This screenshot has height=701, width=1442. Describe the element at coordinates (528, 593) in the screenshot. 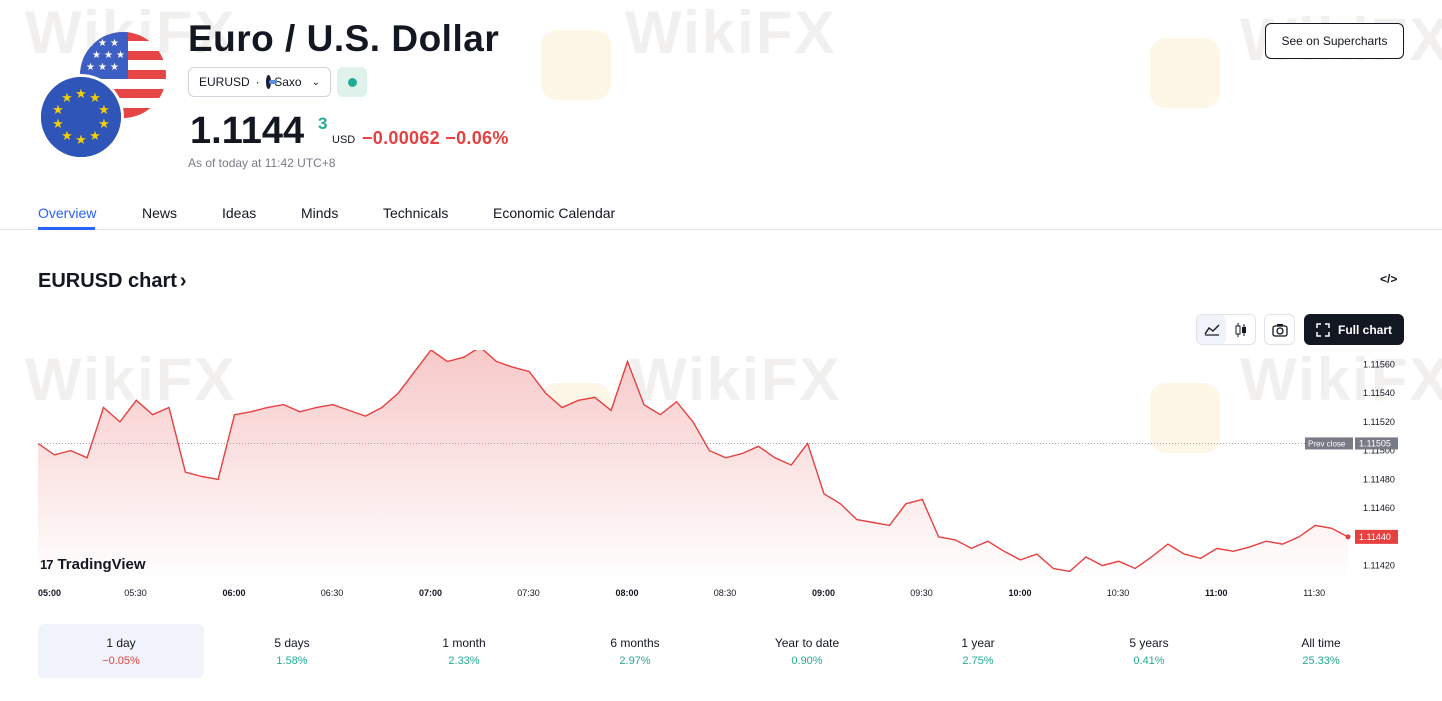

I see `x-tick-label: 07:30` at that location.